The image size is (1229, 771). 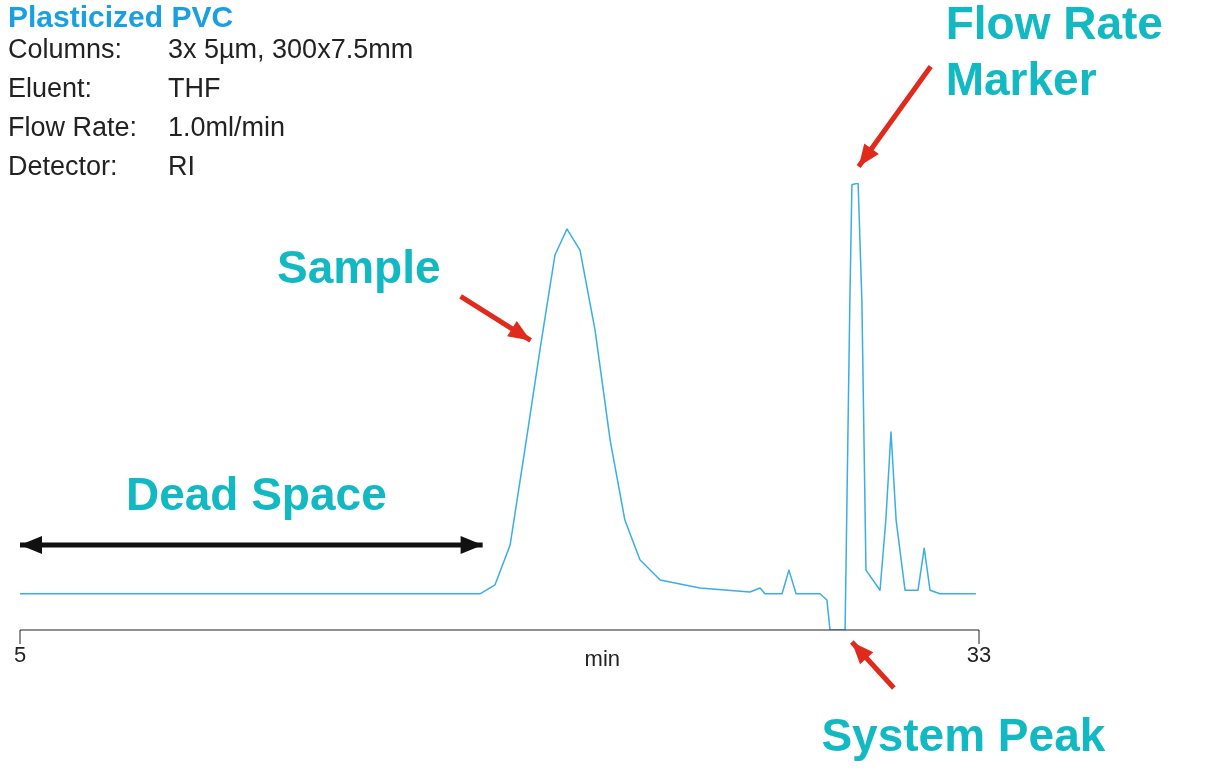 I want to click on x-axis-title: min, so click(x=602, y=659).